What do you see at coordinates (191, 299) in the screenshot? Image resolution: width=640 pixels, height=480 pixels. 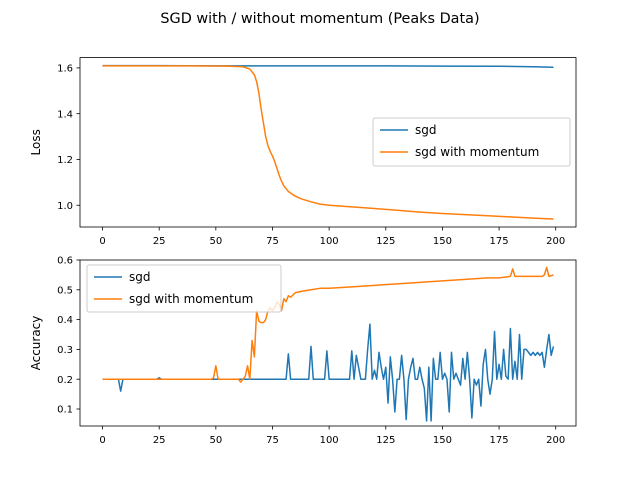 I see `accuracy-legend-label-sgd-momentum: sgd with momentum` at bounding box center [191, 299].